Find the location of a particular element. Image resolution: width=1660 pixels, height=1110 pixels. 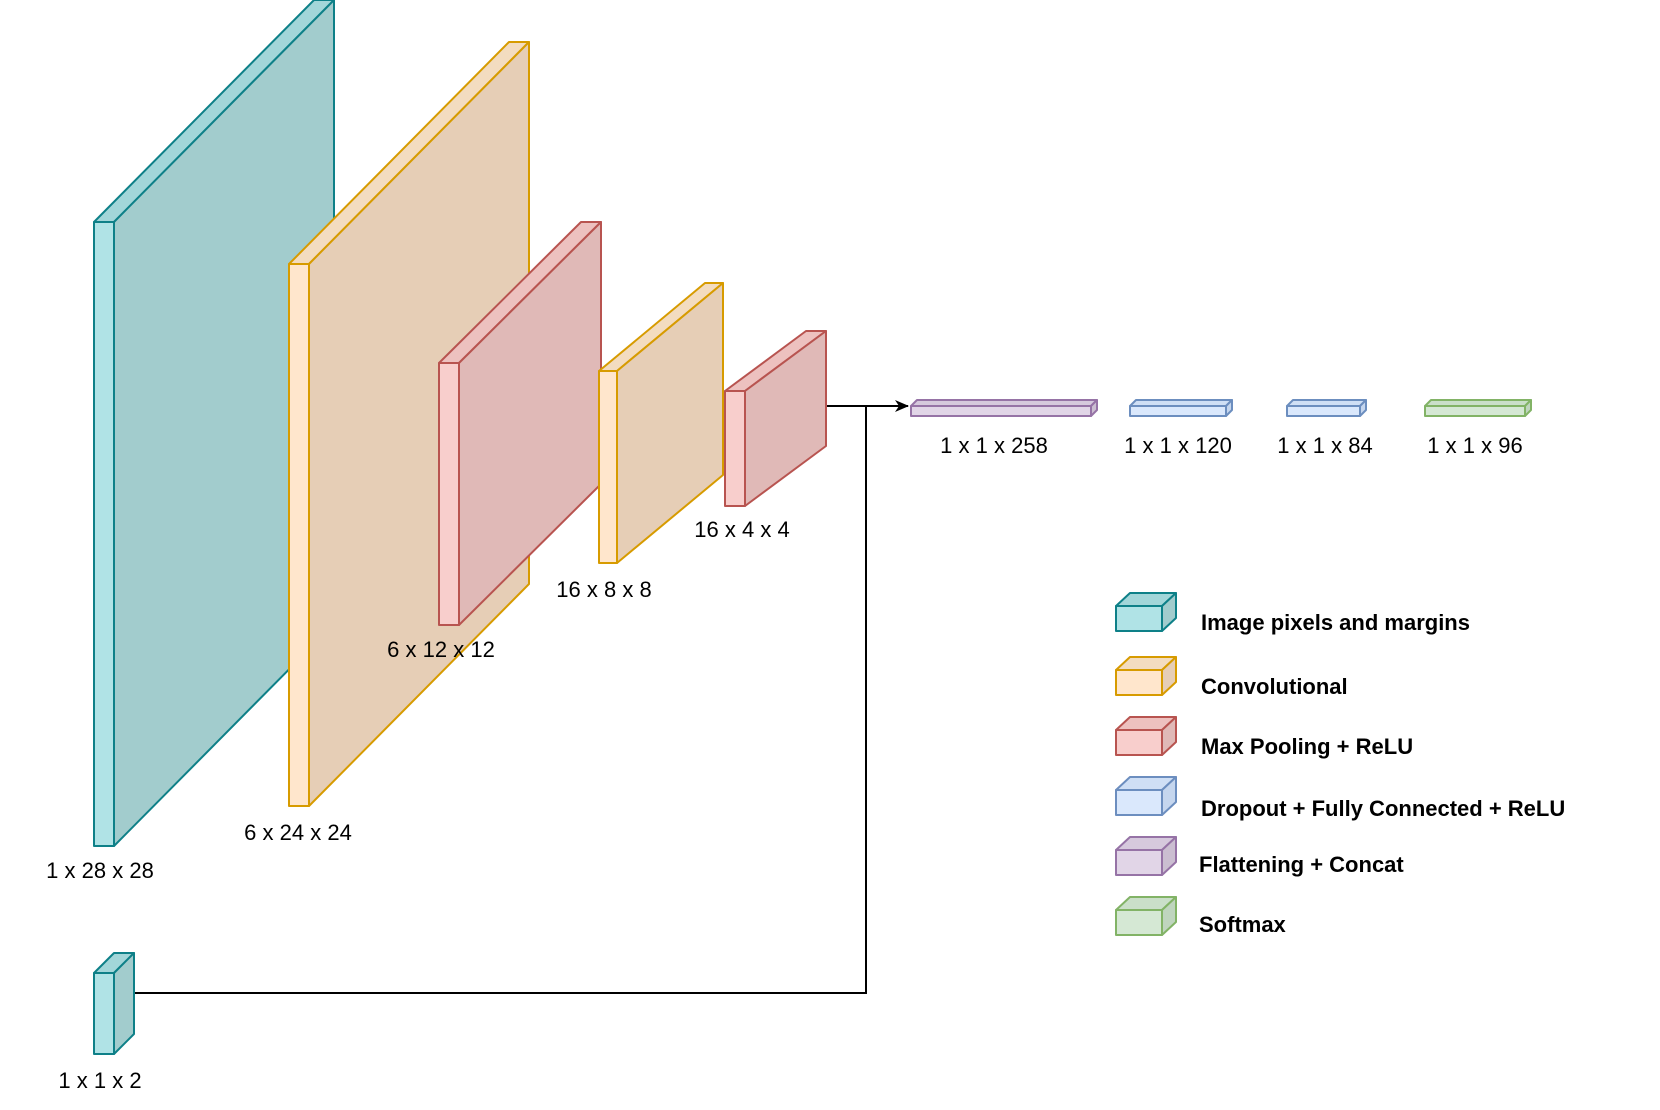

layer-input-image is located at coordinates (214, 423).